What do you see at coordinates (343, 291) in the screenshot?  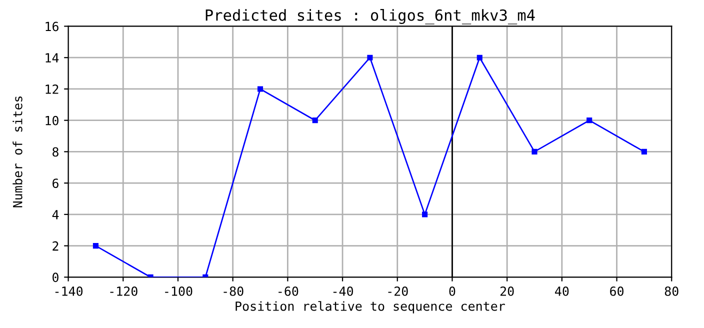 I see `x-tick-label: -40` at bounding box center [343, 291].